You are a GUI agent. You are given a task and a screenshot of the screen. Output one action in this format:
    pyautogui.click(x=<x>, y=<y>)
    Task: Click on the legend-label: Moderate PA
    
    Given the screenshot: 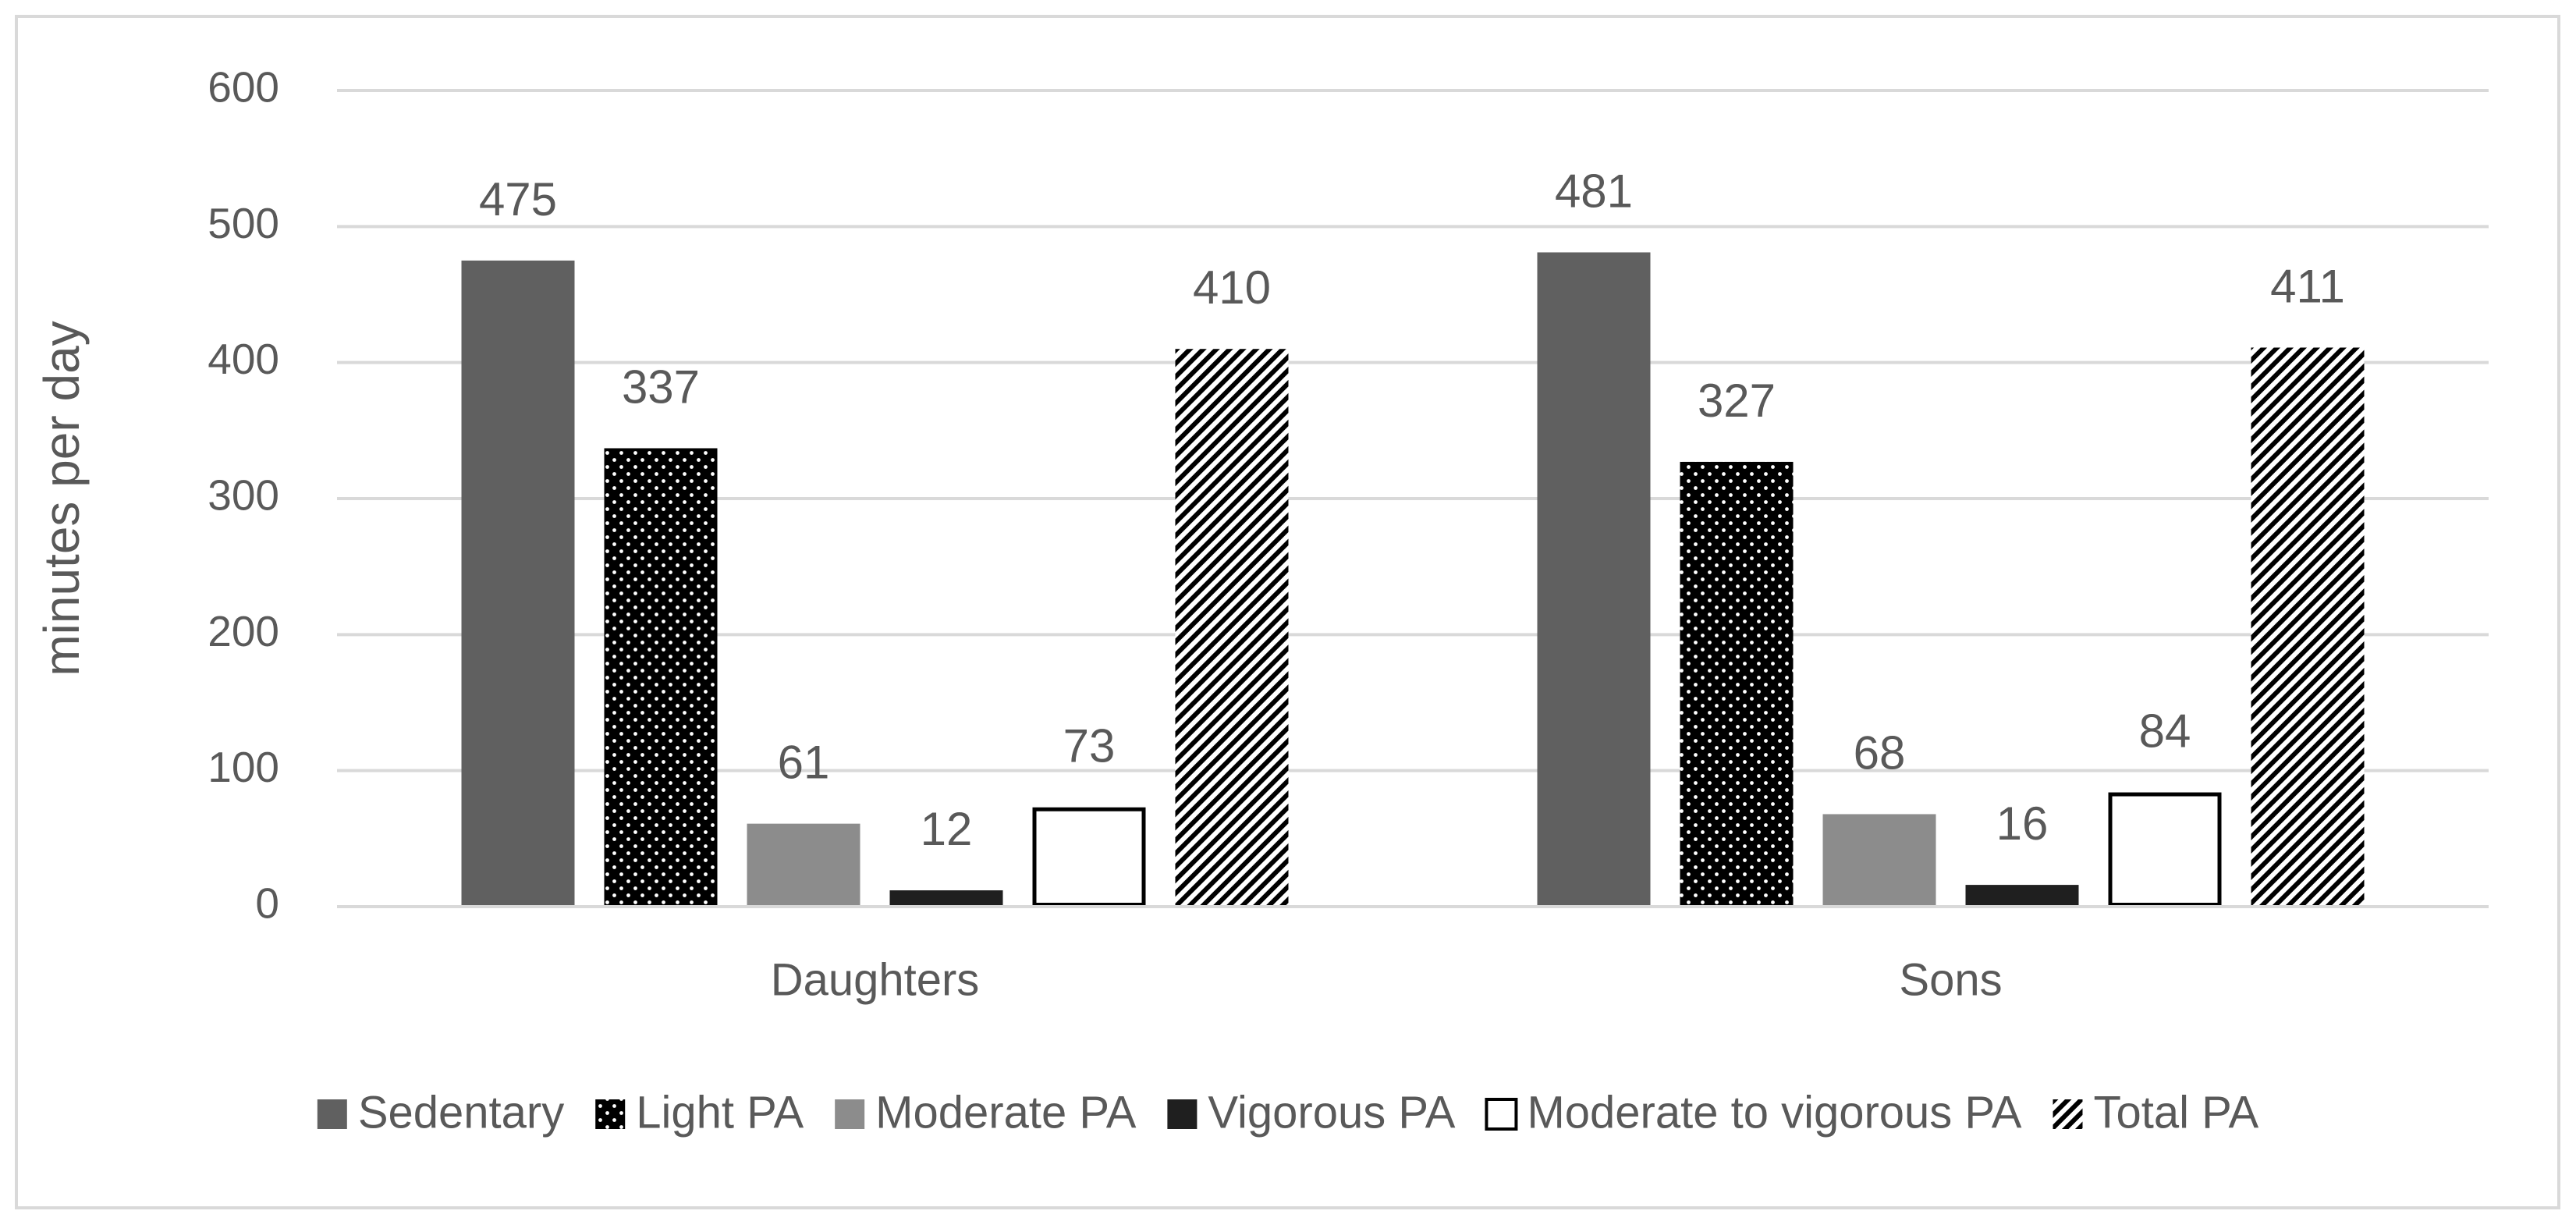 What is the action you would take?
    pyautogui.click(x=1006, y=1112)
    